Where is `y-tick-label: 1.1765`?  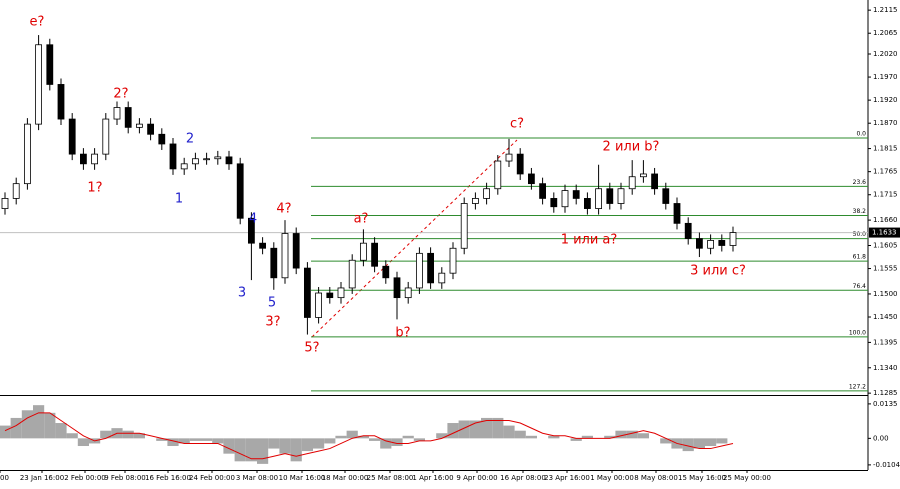 y-tick-label: 1.1765 is located at coordinates (885, 172).